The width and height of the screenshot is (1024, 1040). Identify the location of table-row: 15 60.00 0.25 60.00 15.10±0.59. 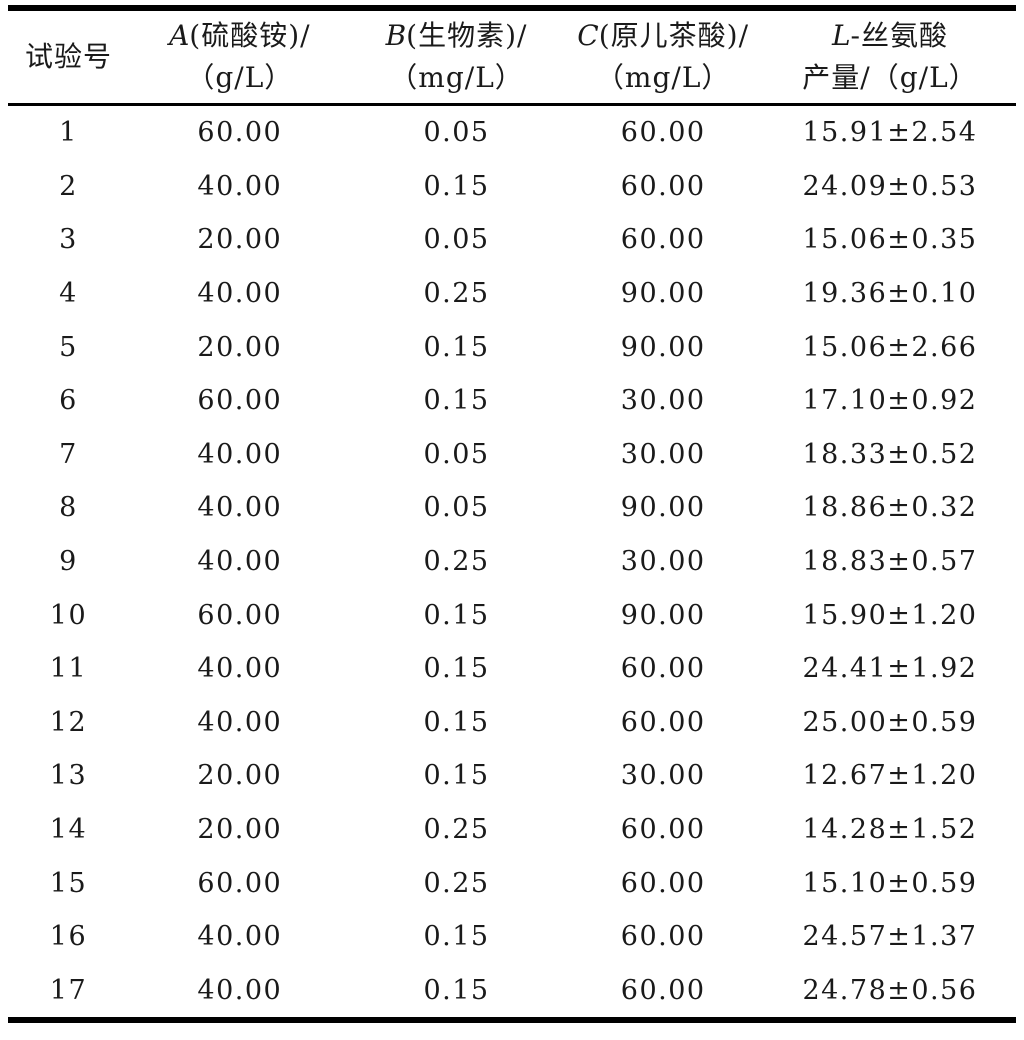
(512, 883).